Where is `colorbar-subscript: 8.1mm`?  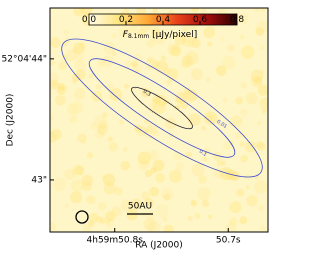
colorbar-subscript: 8.1mm is located at coordinates (138, 36).